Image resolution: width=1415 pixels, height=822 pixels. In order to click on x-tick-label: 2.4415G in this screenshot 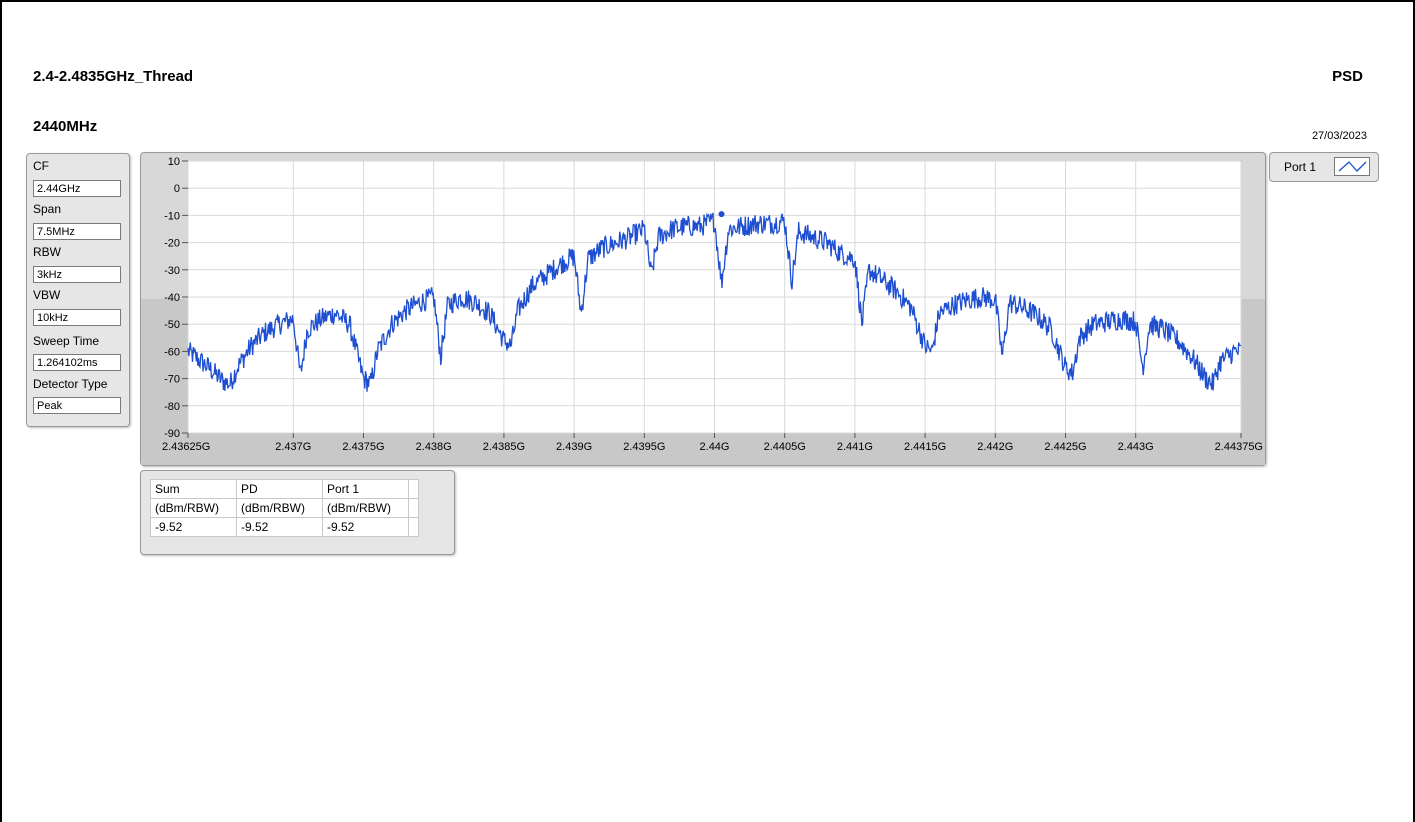, I will do `click(925, 447)`.